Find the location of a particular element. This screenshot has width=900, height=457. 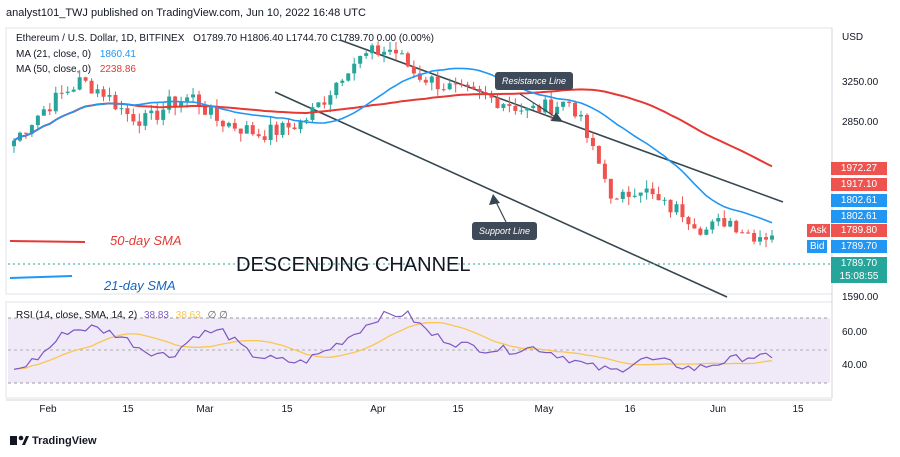

resistance-callout: Resistance Line is located at coordinates (534, 81).